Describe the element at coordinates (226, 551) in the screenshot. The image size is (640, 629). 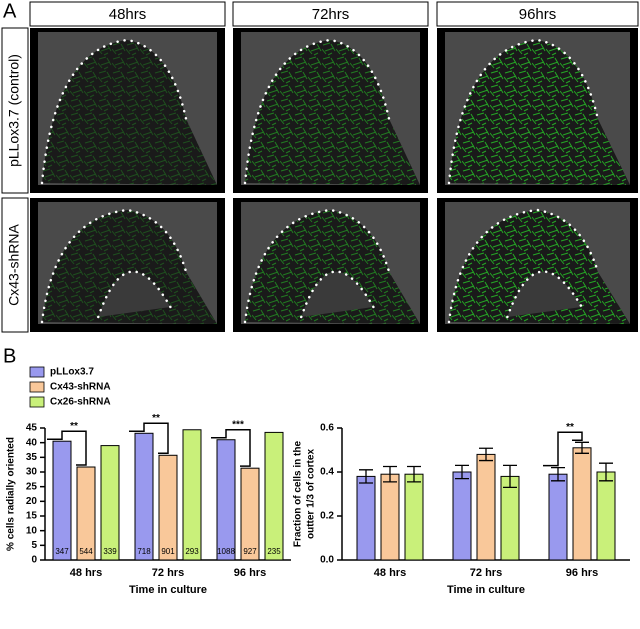
I see `count-label: 1088` at that location.